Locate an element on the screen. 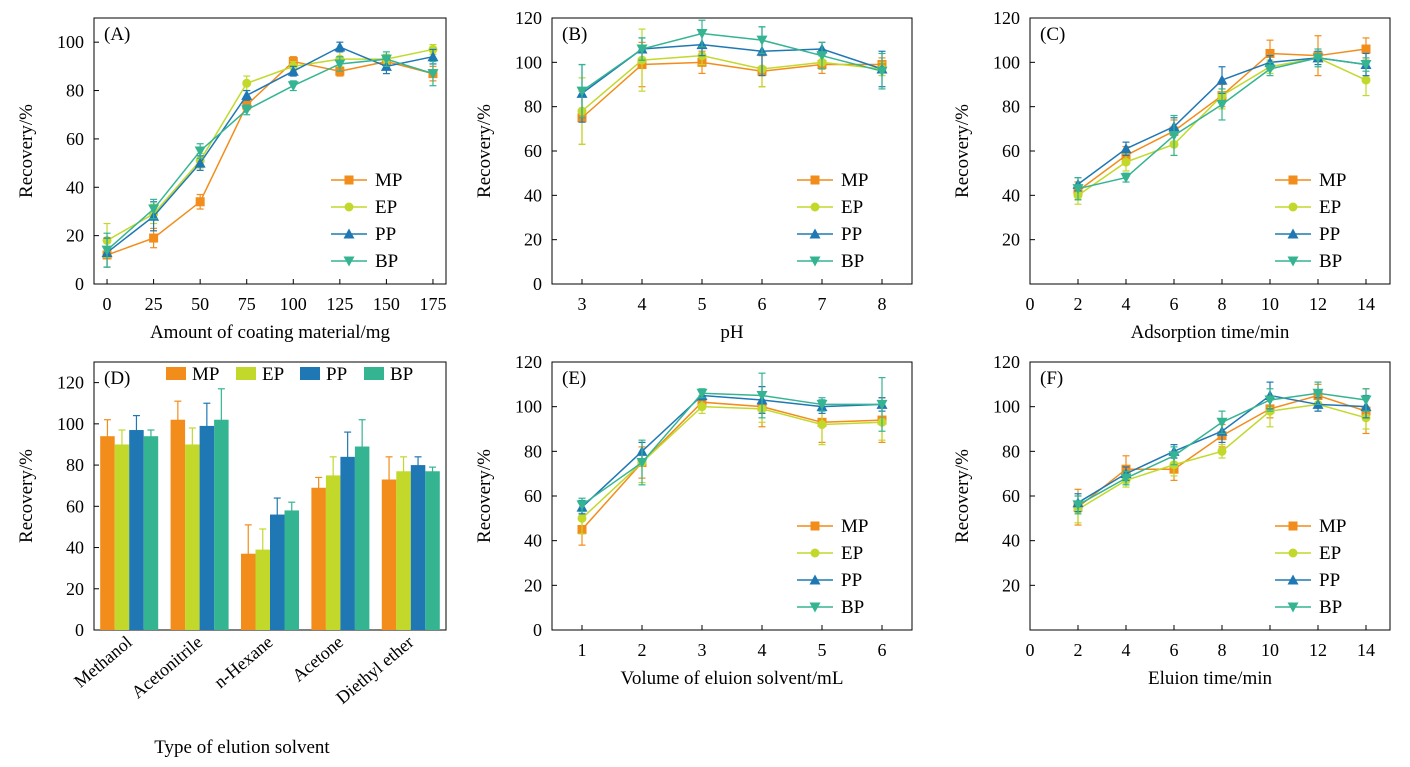 The height and width of the screenshot is (767, 1410). y-tick-label: 60 is located at coordinates (1011, 151).